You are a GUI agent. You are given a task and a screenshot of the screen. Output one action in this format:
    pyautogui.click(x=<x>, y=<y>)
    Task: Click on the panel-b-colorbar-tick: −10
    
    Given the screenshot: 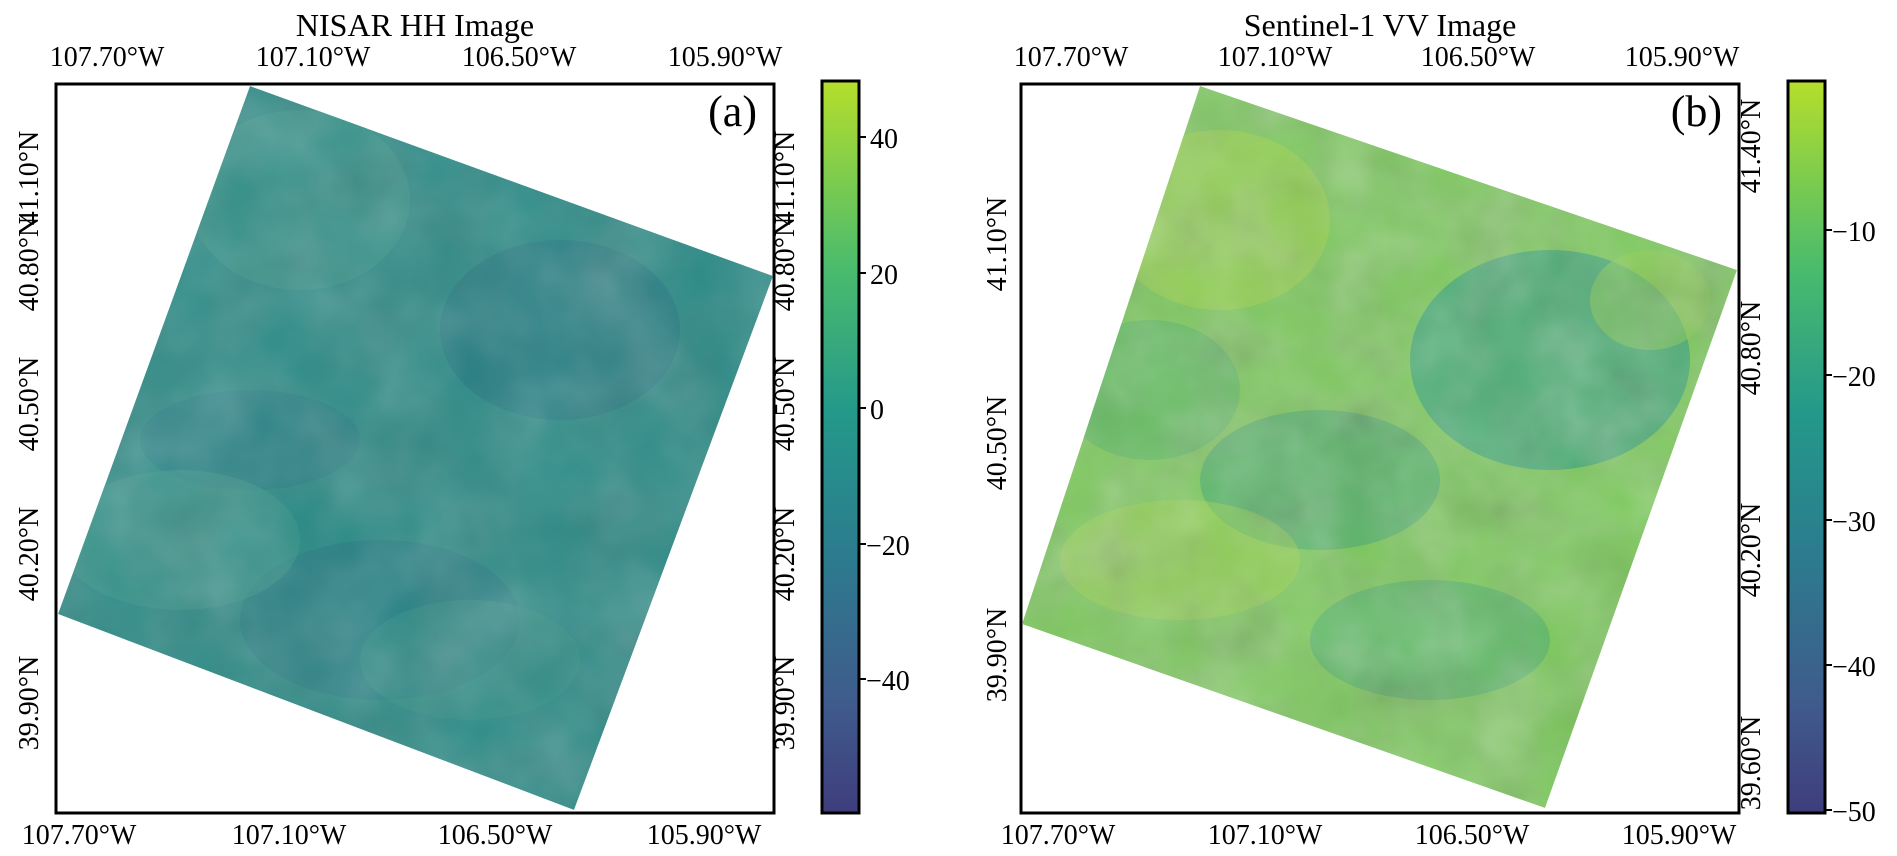 What is the action you would take?
    pyautogui.click(x=1854, y=232)
    